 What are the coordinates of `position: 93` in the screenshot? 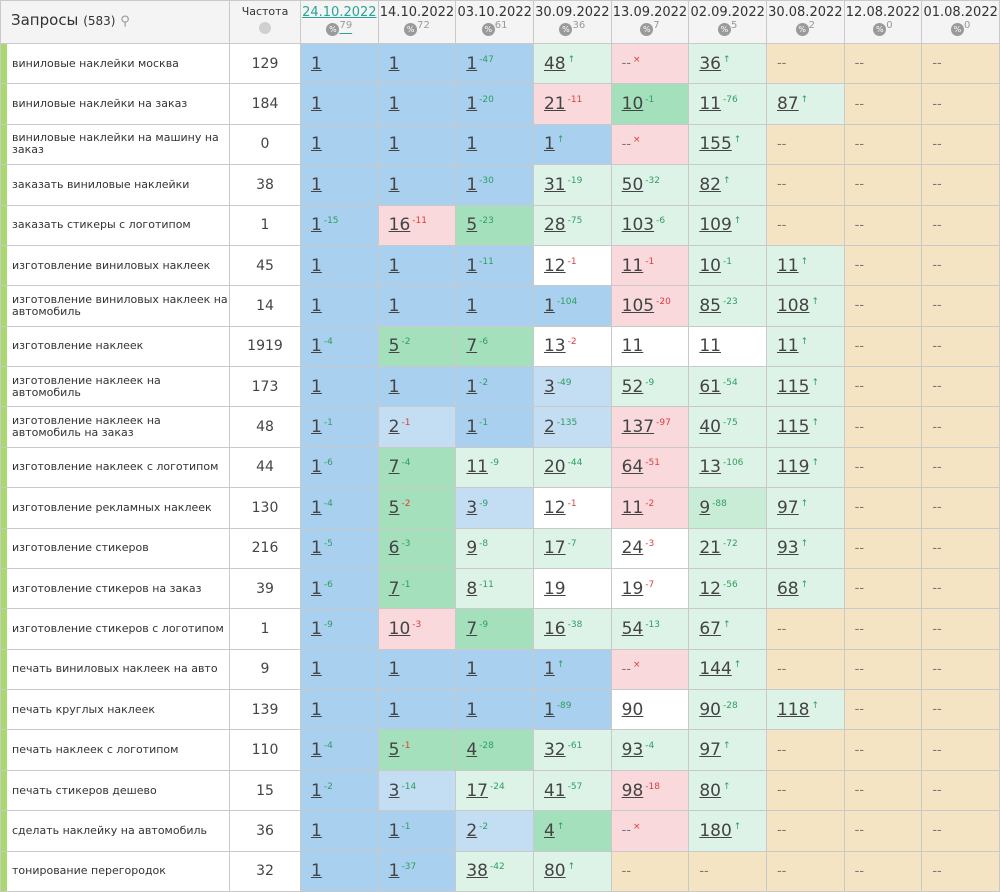 It's located at (632, 750).